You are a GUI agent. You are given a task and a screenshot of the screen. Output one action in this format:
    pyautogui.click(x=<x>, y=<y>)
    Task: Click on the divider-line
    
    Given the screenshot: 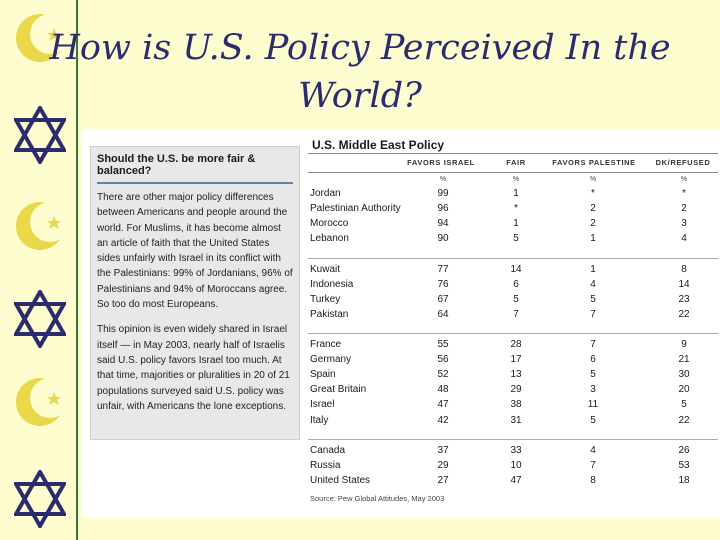 What is the action you would take?
    pyautogui.click(x=77, y=270)
    